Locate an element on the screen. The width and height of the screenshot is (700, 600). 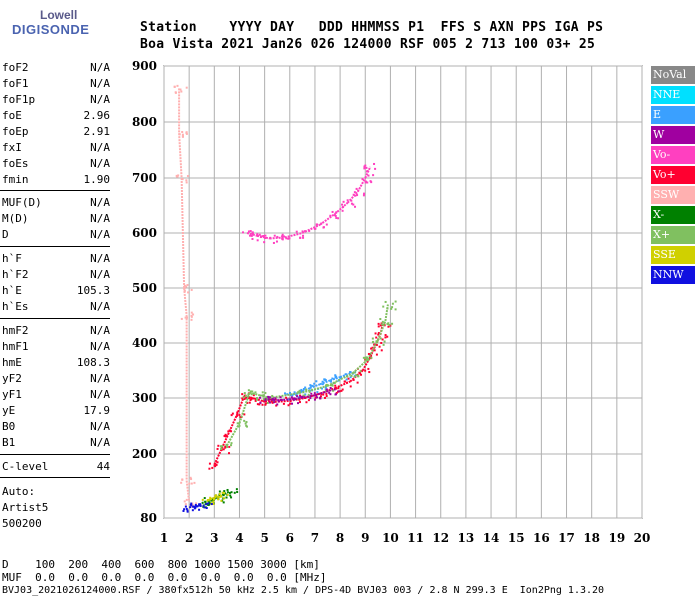
trace-segment-ssw is located at coordinates (188, 491).